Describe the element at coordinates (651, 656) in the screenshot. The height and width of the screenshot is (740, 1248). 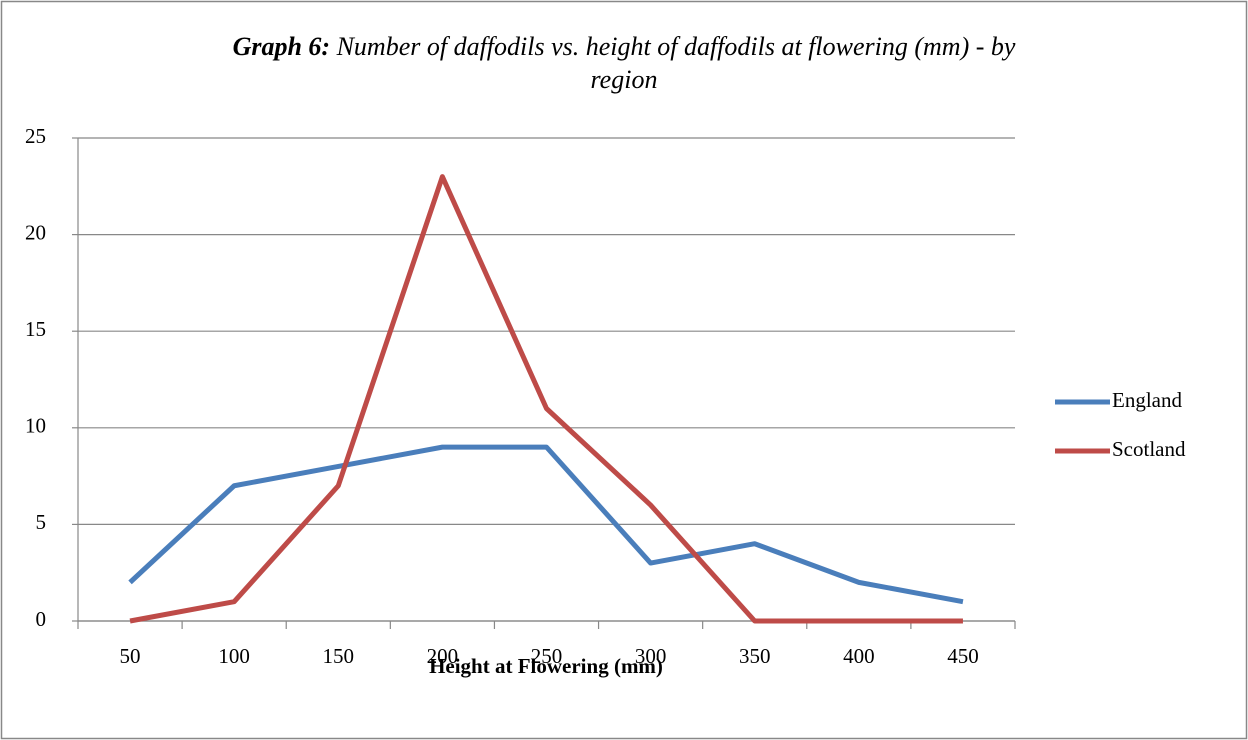
I see `x-tick-label: 300` at that location.